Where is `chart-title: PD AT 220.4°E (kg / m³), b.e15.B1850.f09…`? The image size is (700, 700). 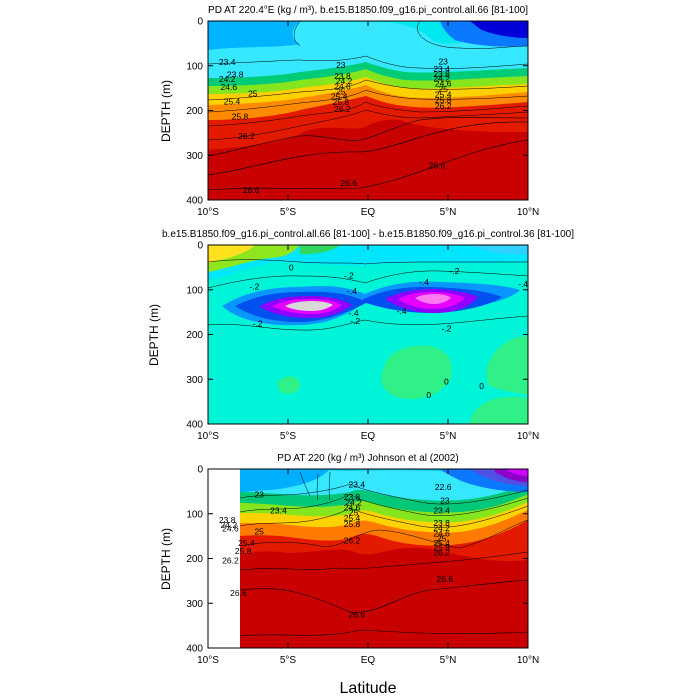 chart-title: PD AT 220.4°E (kg / m³), b.e15.B1850.f09… is located at coordinates (368, 10).